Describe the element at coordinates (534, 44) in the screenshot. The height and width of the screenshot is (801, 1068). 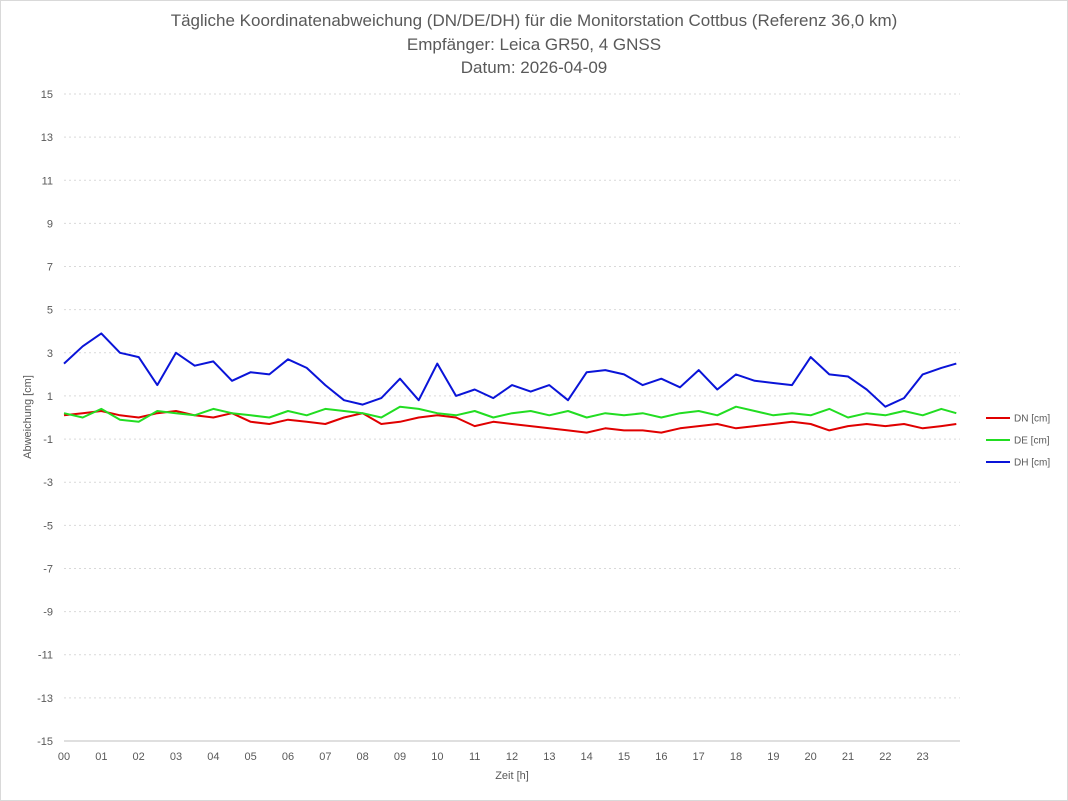
I see `chart-subtitle: Empfänger: Leica GR50, 4 GNSS` at that location.